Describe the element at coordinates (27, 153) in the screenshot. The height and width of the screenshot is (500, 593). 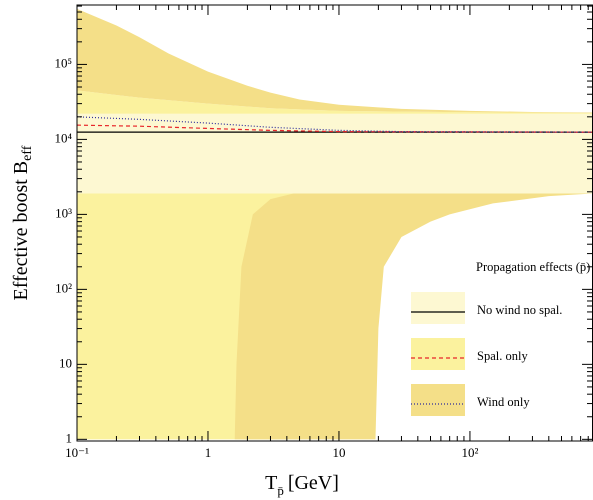
I see `y-label-sub: eff` at that location.